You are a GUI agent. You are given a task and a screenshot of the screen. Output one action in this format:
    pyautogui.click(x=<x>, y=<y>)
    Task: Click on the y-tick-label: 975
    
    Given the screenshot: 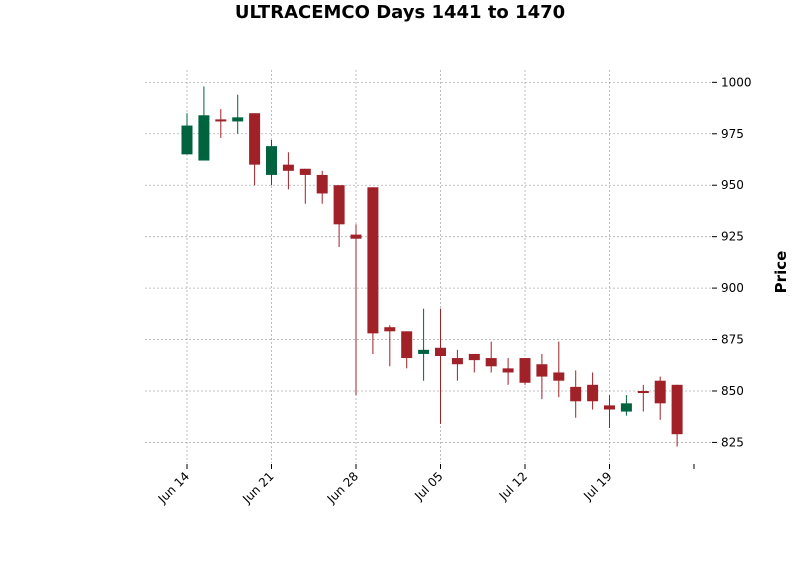 What is the action you would take?
    pyautogui.click(x=732, y=134)
    